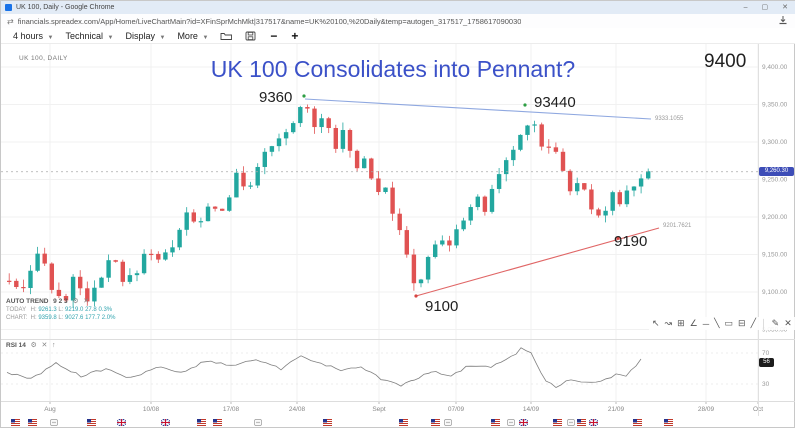 Image resolution: width=795 pixels, height=431 pixels. I want to click on zoom-out-icon: −, so click(274, 35).